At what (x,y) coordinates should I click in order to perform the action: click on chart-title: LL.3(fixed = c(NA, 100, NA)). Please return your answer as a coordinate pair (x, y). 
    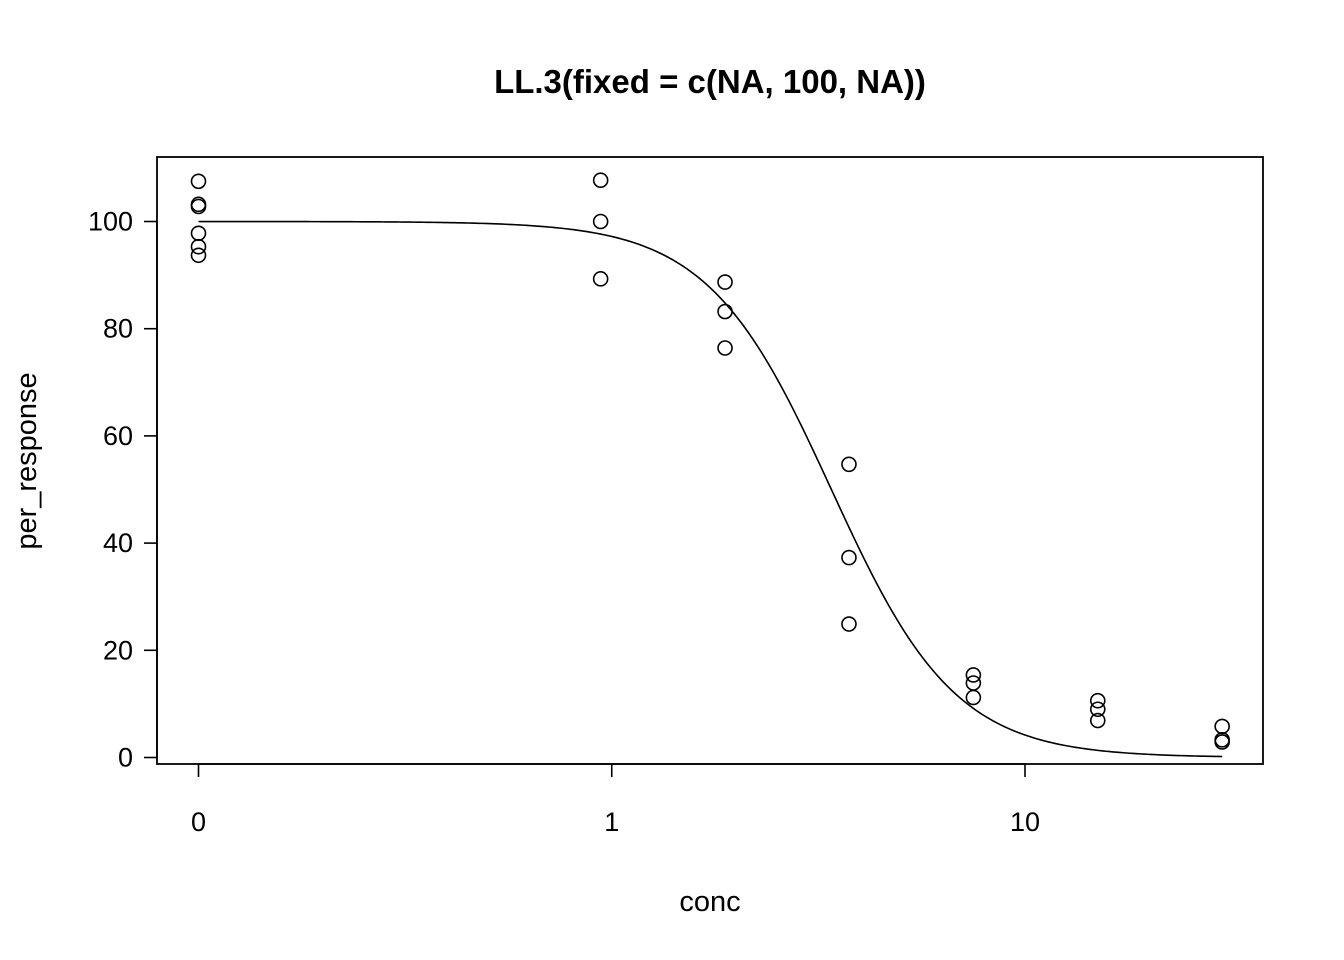
    Looking at the image, I should click on (710, 81).